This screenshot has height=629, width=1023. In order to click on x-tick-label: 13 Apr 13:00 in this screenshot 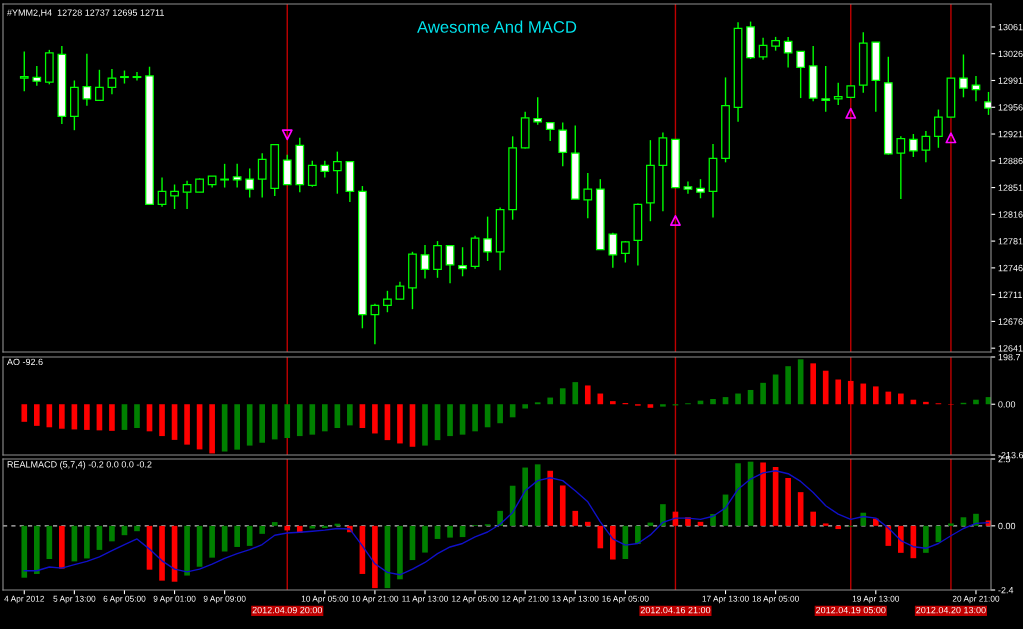, I will do `click(575, 599)`.